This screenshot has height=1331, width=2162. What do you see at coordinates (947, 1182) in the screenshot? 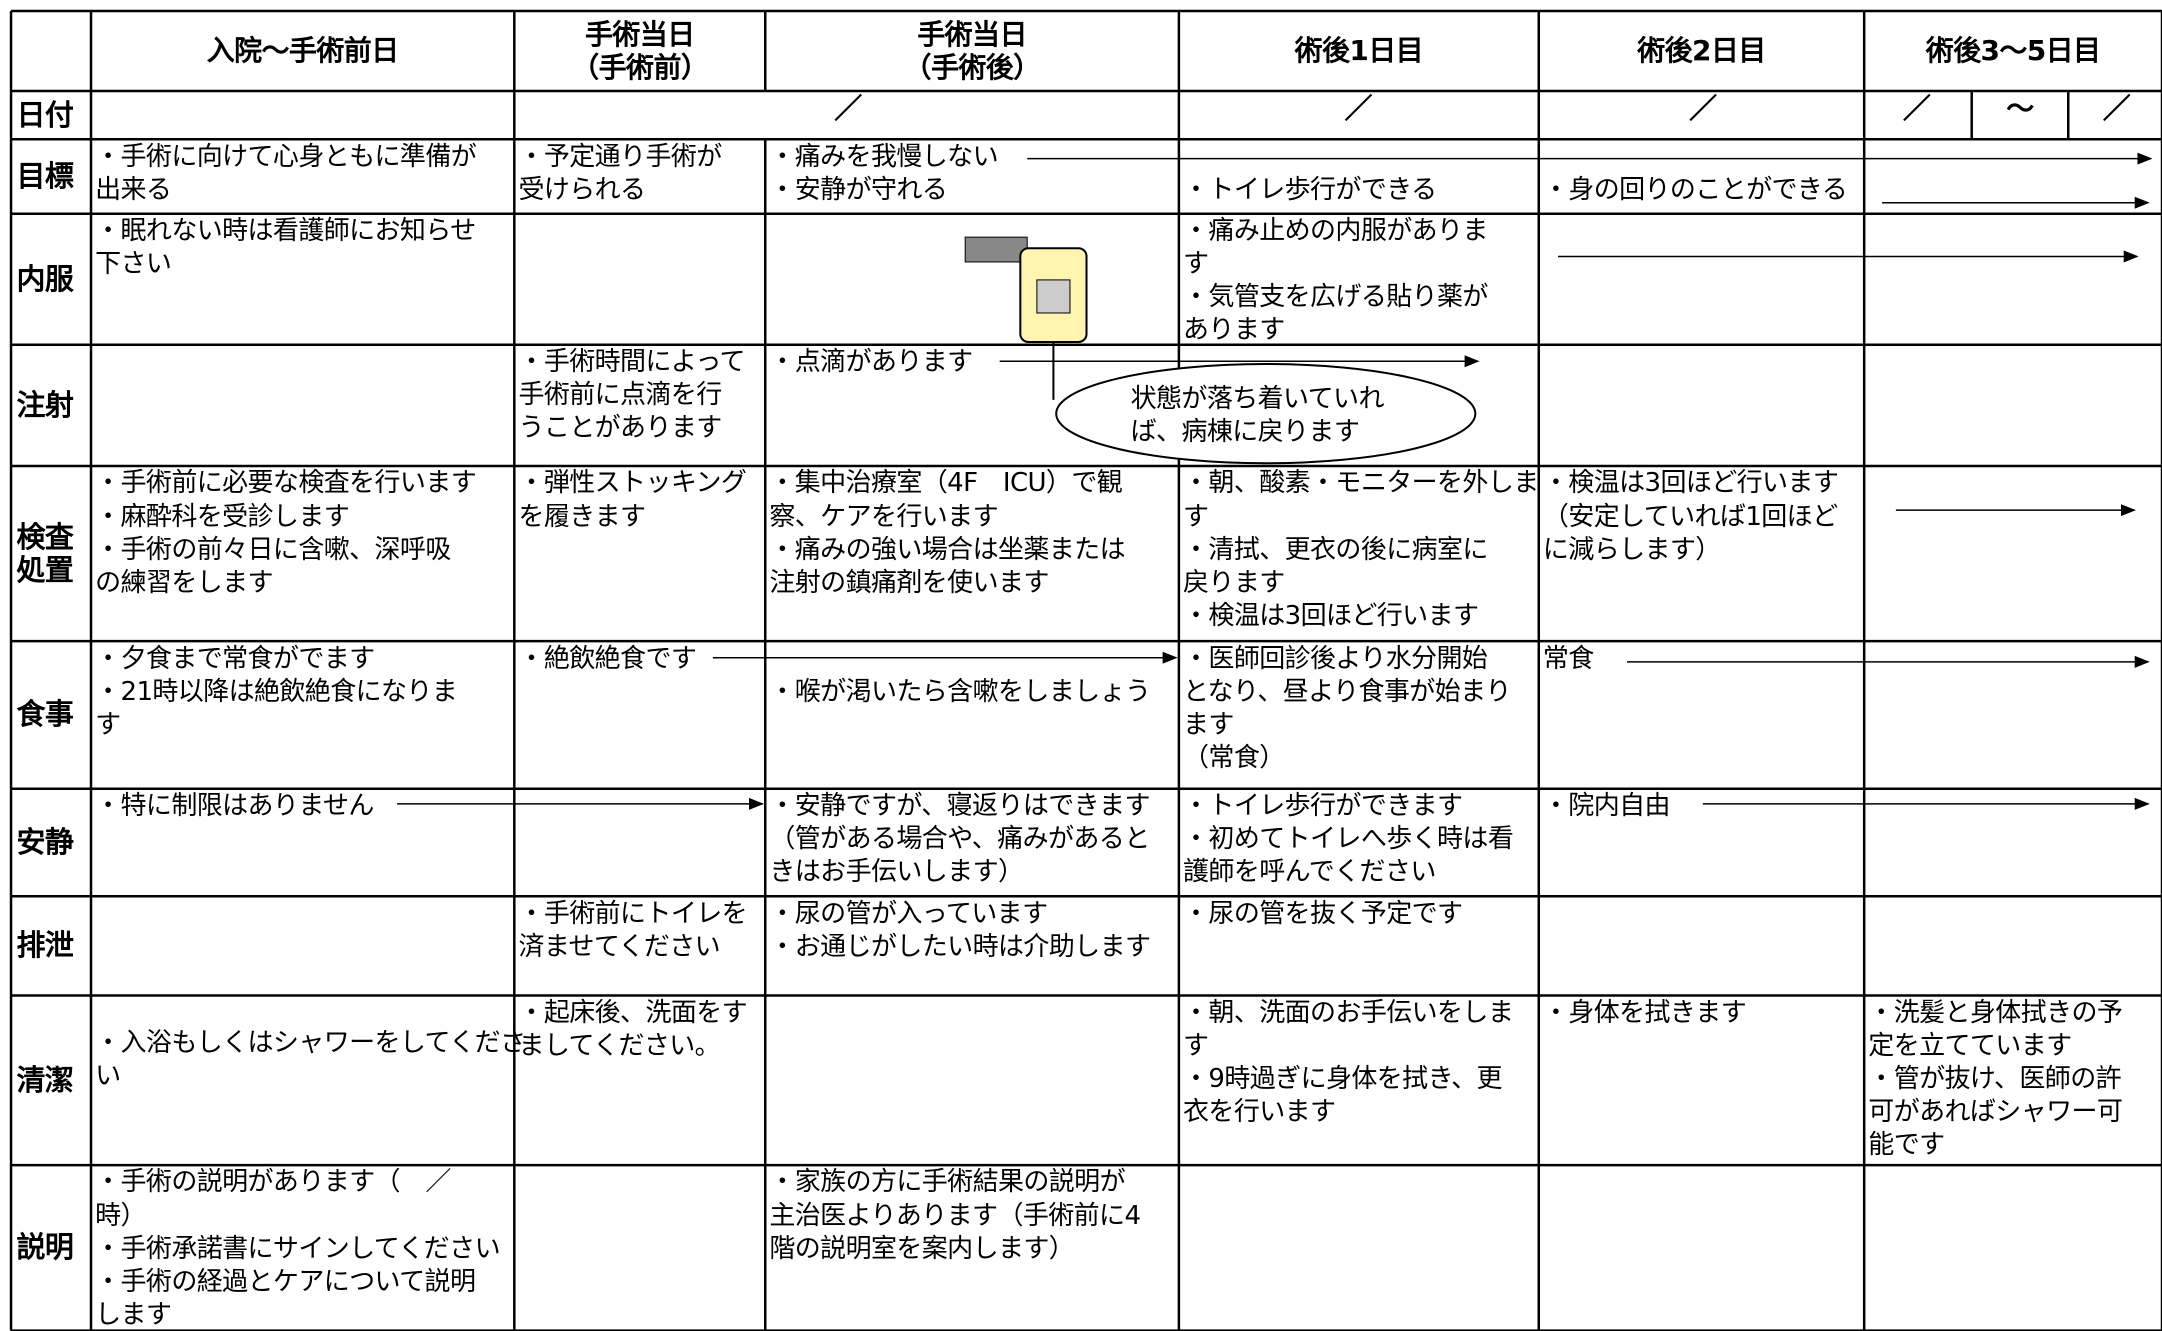
I see `cell-text: ・家族の方に手術結果の説明が` at bounding box center [947, 1182].